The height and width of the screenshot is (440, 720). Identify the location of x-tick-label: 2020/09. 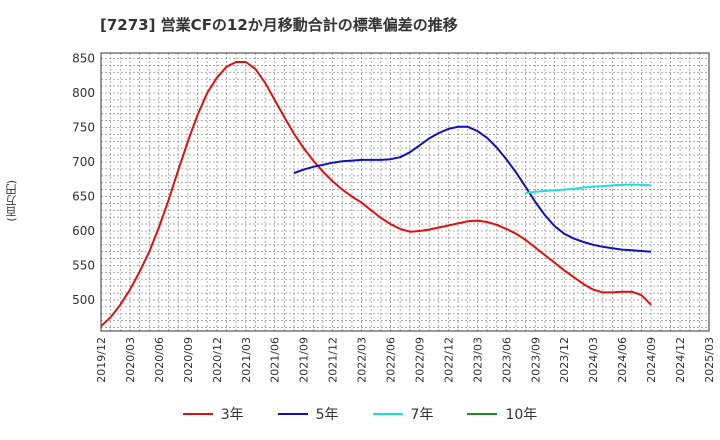
(188, 360).